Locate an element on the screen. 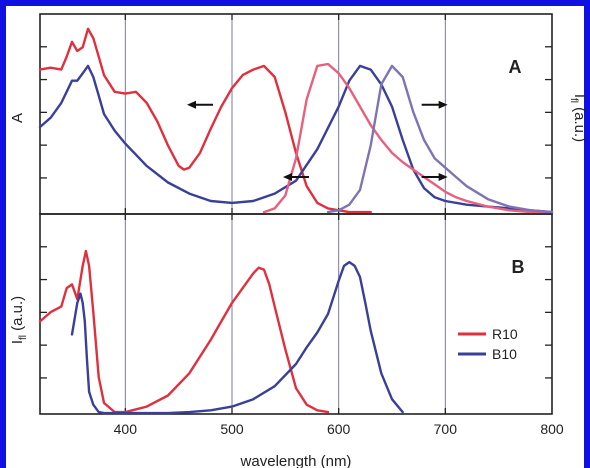 The image size is (590, 468). panel-a-arrows is located at coordinates (317, 140).